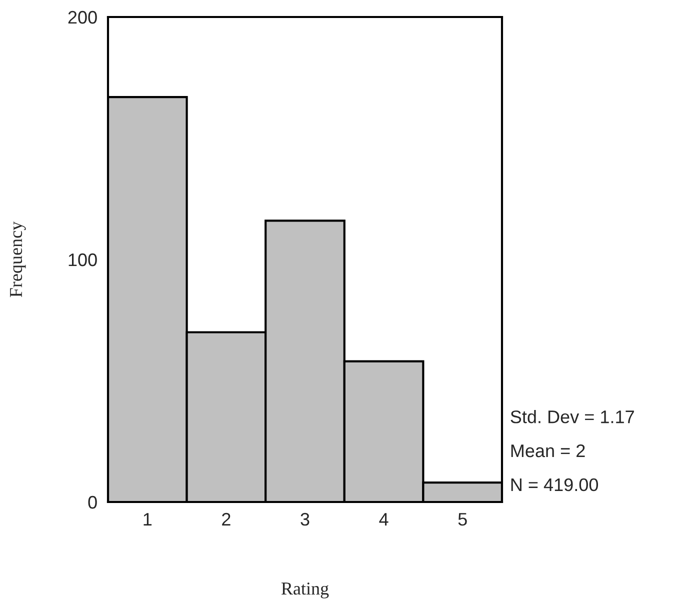  I want to click on x-tick-label: 3, so click(305, 519).